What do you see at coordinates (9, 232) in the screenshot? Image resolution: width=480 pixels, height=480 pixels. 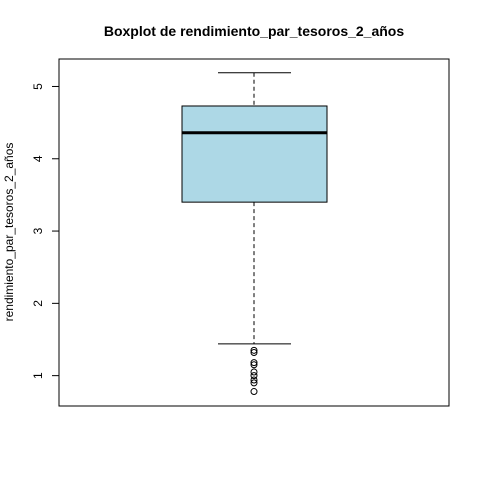 I see `y-axis-label: rendimiento_par_tesoros_2_años` at bounding box center [9, 232].